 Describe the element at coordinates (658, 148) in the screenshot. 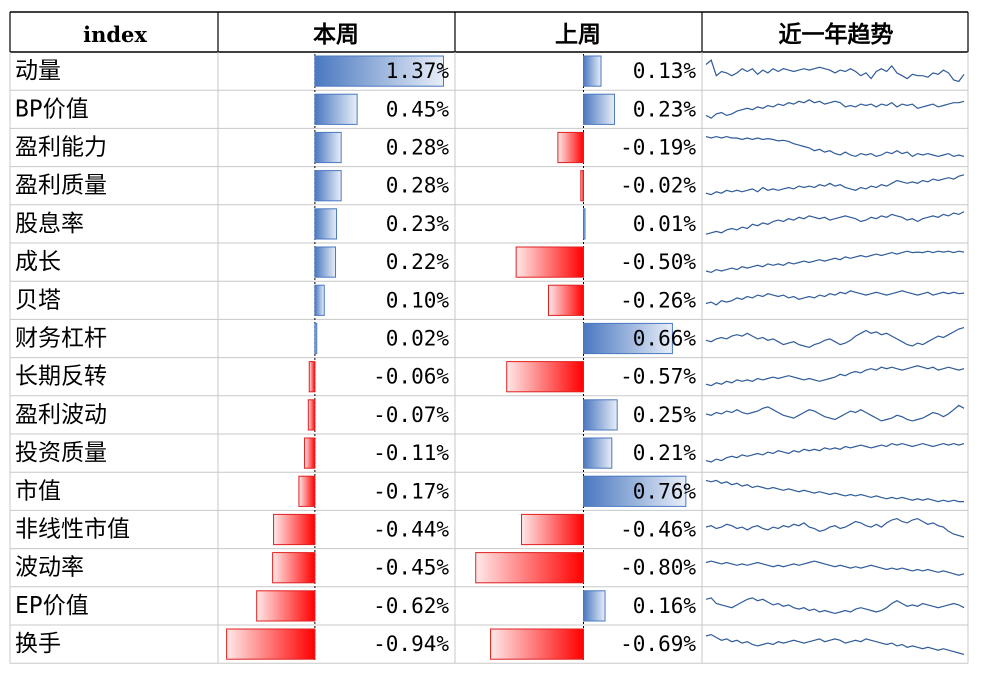

I see `last-week-value: -0.19%` at that location.